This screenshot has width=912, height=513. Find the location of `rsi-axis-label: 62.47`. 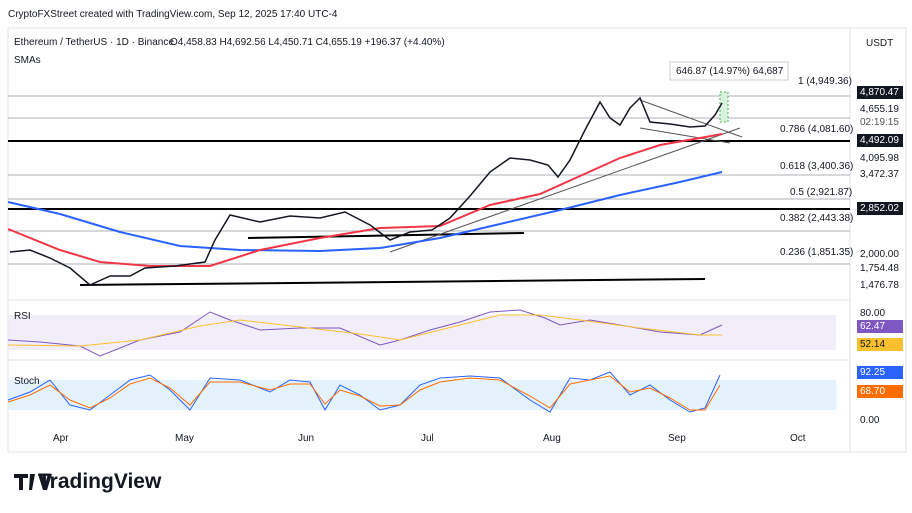

rsi-axis-label: 62.47 is located at coordinates (873, 326).